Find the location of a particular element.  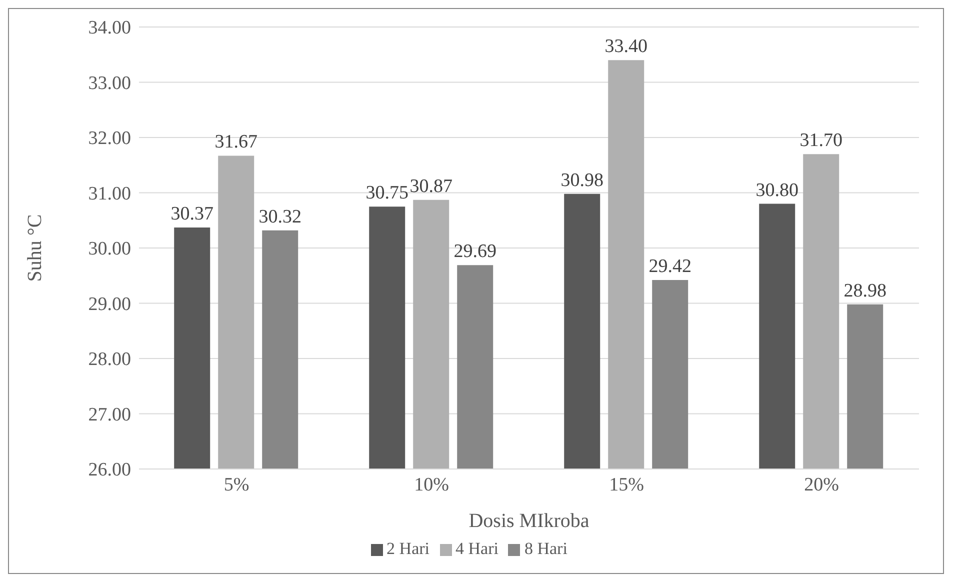

legend-label: 2 Hari is located at coordinates (408, 548).